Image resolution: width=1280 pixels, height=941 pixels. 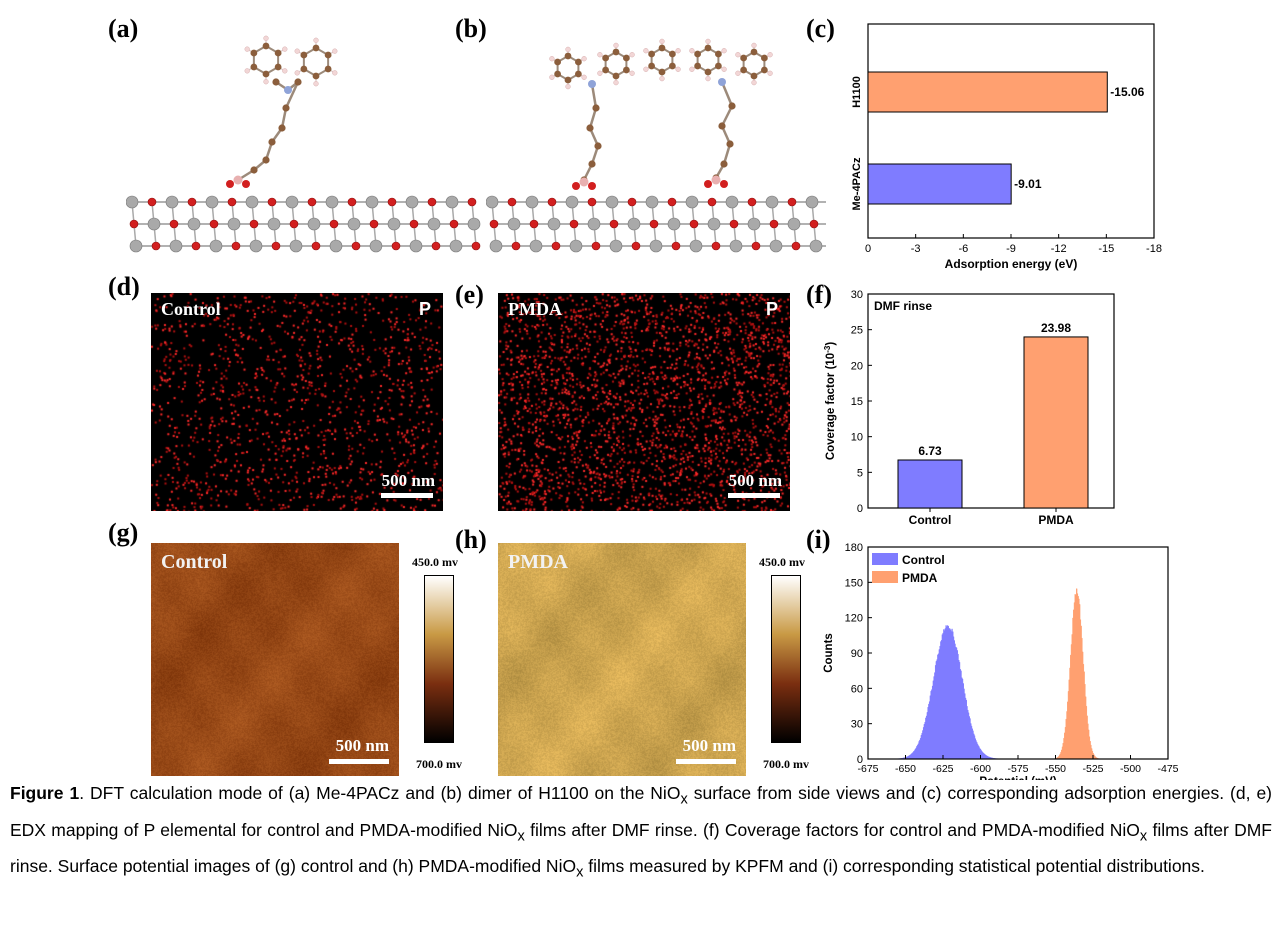 What do you see at coordinates (860, 509) in the screenshot?
I see `y-tick-label: 0` at bounding box center [860, 509].